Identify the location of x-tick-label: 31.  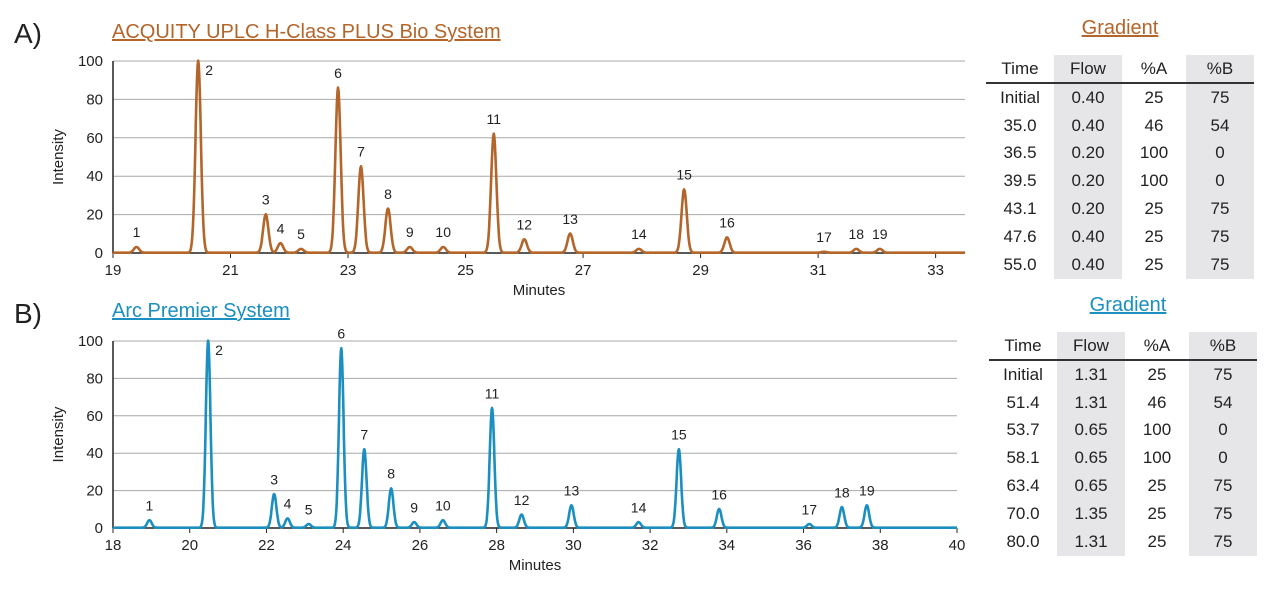
(818, 270).